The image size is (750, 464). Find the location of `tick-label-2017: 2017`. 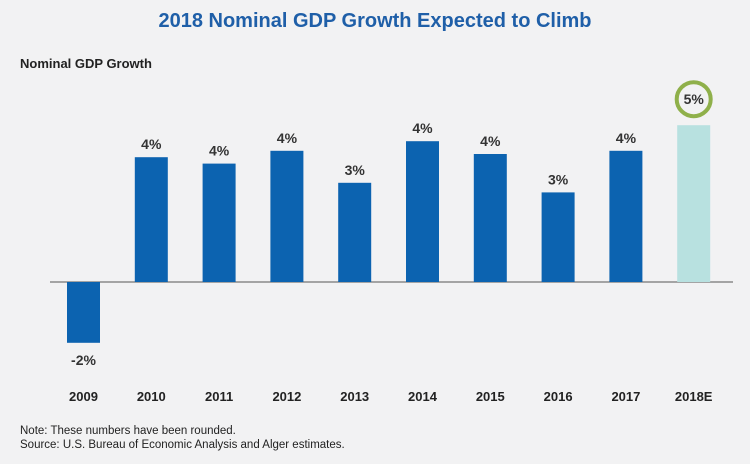

tick-label-2017: 2017 is located at coordinates (625, 396).